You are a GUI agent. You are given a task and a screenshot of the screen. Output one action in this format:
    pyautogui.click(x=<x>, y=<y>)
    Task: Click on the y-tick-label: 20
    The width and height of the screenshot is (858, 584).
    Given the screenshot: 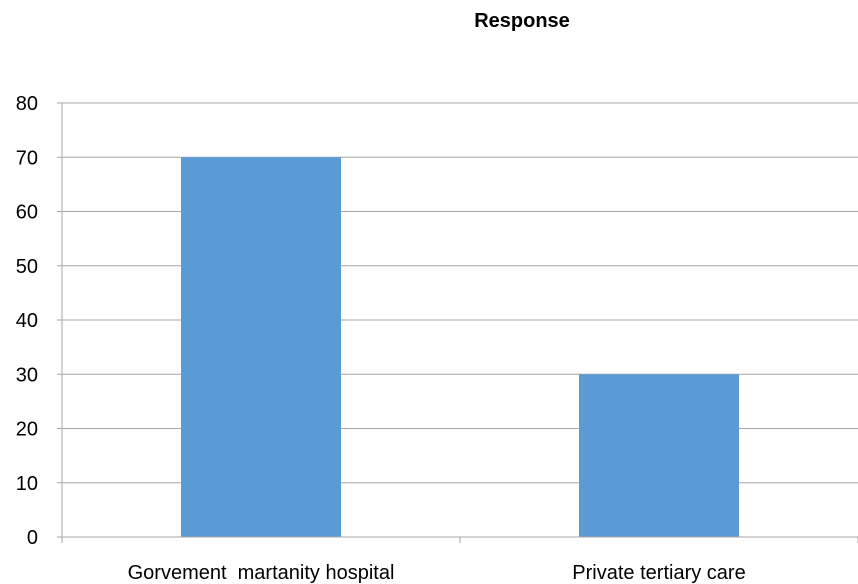 What is the action you would take?
    pyautogui.click(x=27, y=430)
    